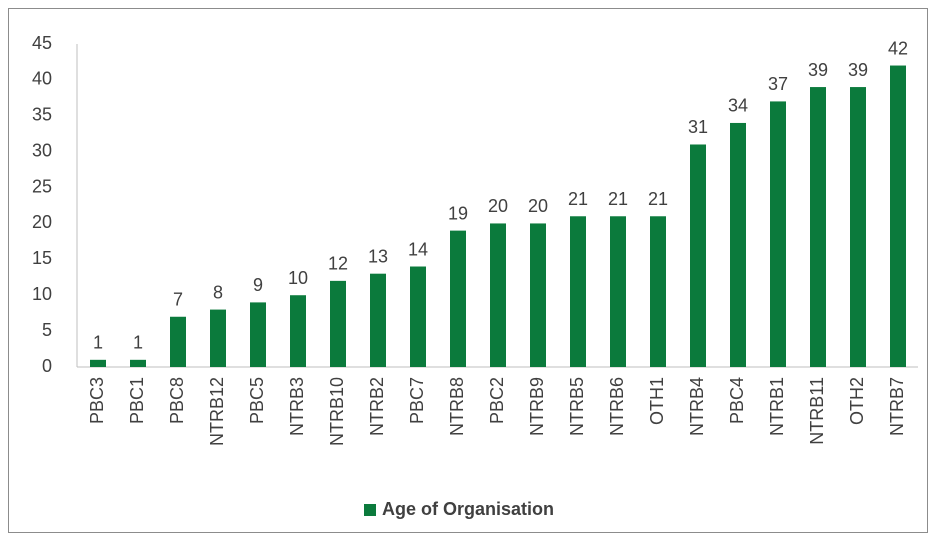  What do you see at coordinates (418, 249) in the screenshot?
I see `data-label: 14` at bounding box center [418, 249].